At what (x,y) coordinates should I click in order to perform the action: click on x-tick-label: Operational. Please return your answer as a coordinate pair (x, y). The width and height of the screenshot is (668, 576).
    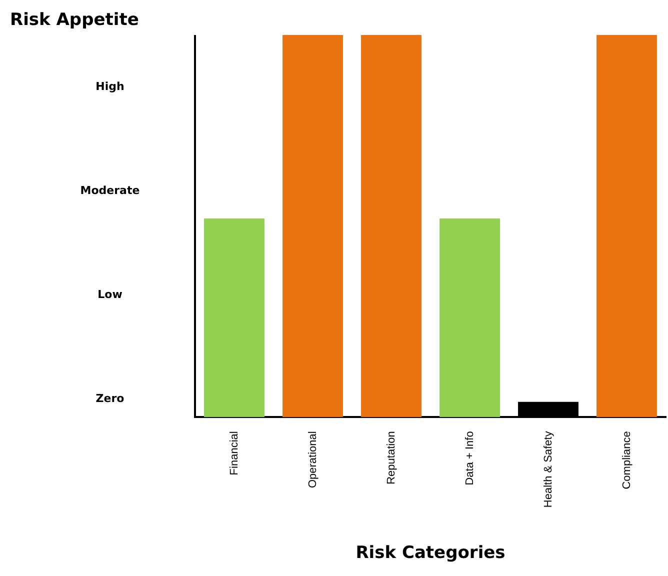
    Looking at the image, I should click on (312, 459).